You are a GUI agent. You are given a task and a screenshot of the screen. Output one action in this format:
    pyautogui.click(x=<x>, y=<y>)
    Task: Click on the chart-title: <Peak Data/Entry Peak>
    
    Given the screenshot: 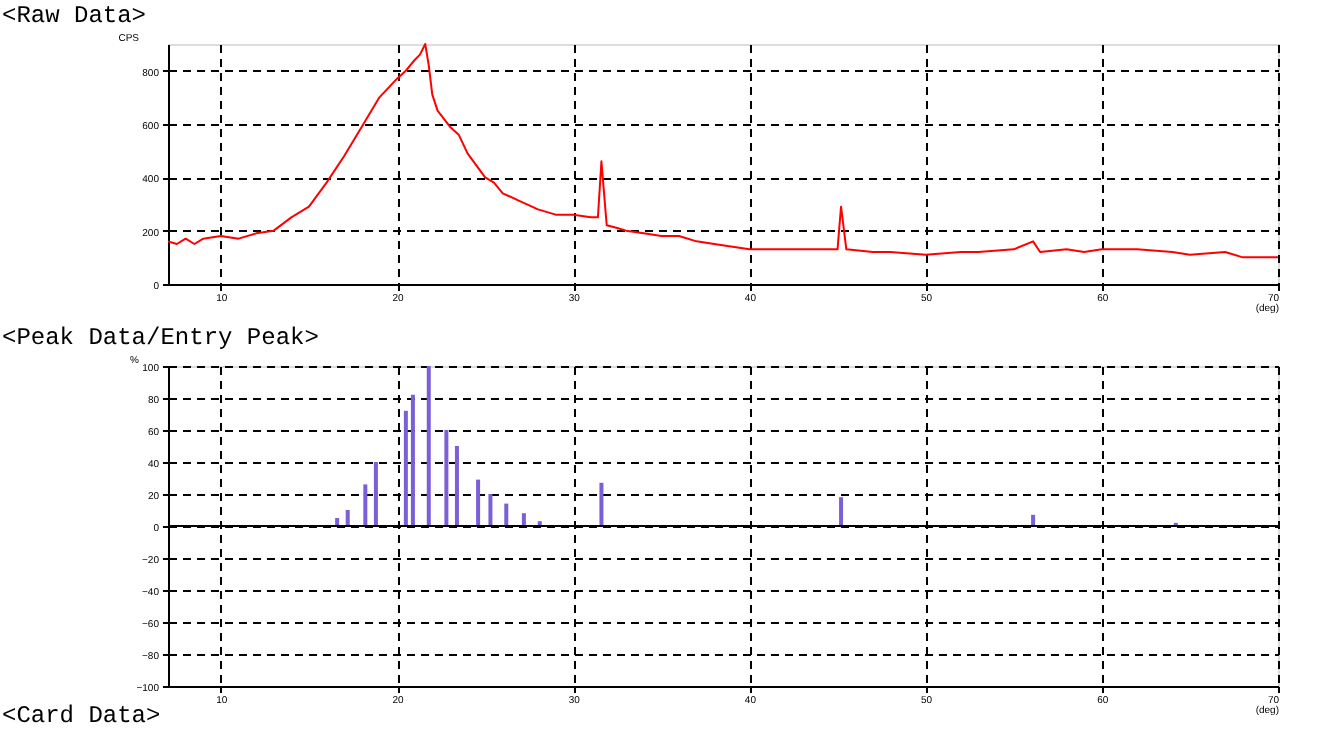 What is the action you would take?
    pyautogui.click(x=160, y=338)
    